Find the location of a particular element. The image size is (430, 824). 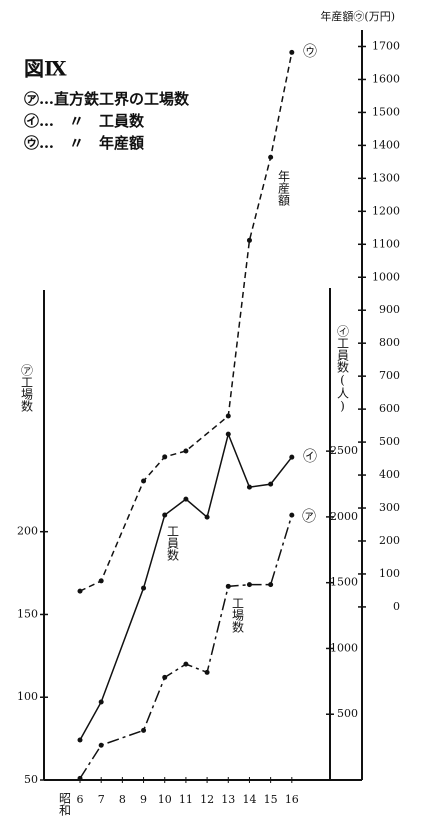

y2-axis-label: ㋑工員数(人) is located at coordinates (343, 369).